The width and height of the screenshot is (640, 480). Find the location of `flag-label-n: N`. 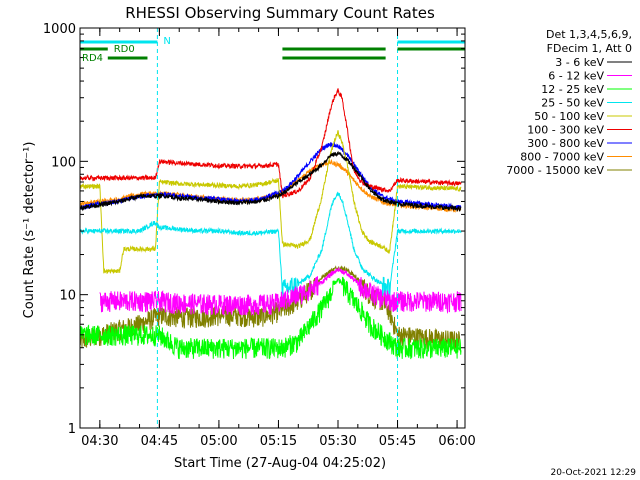

flag-label-n: N is located at coordinates (166, 41).